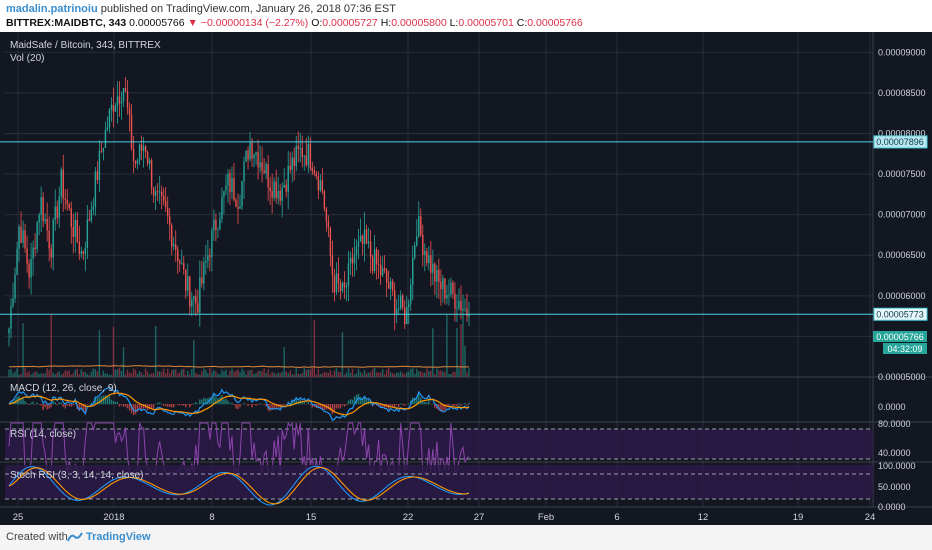 The height and width of the screenshot is (550, 932). I want to click on time-axis-tick: 15, so click(311, 517).